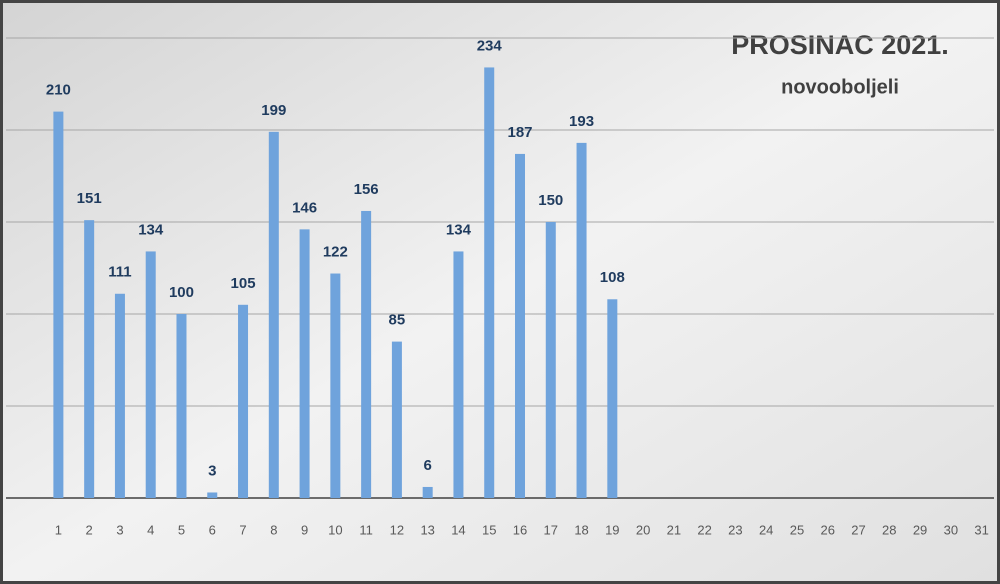 The image size is (1000, 584). What do you see at coordinates (212, 529) in the screenshot?
I see `x-tick-label: 6` at bounding box center [212, 529].